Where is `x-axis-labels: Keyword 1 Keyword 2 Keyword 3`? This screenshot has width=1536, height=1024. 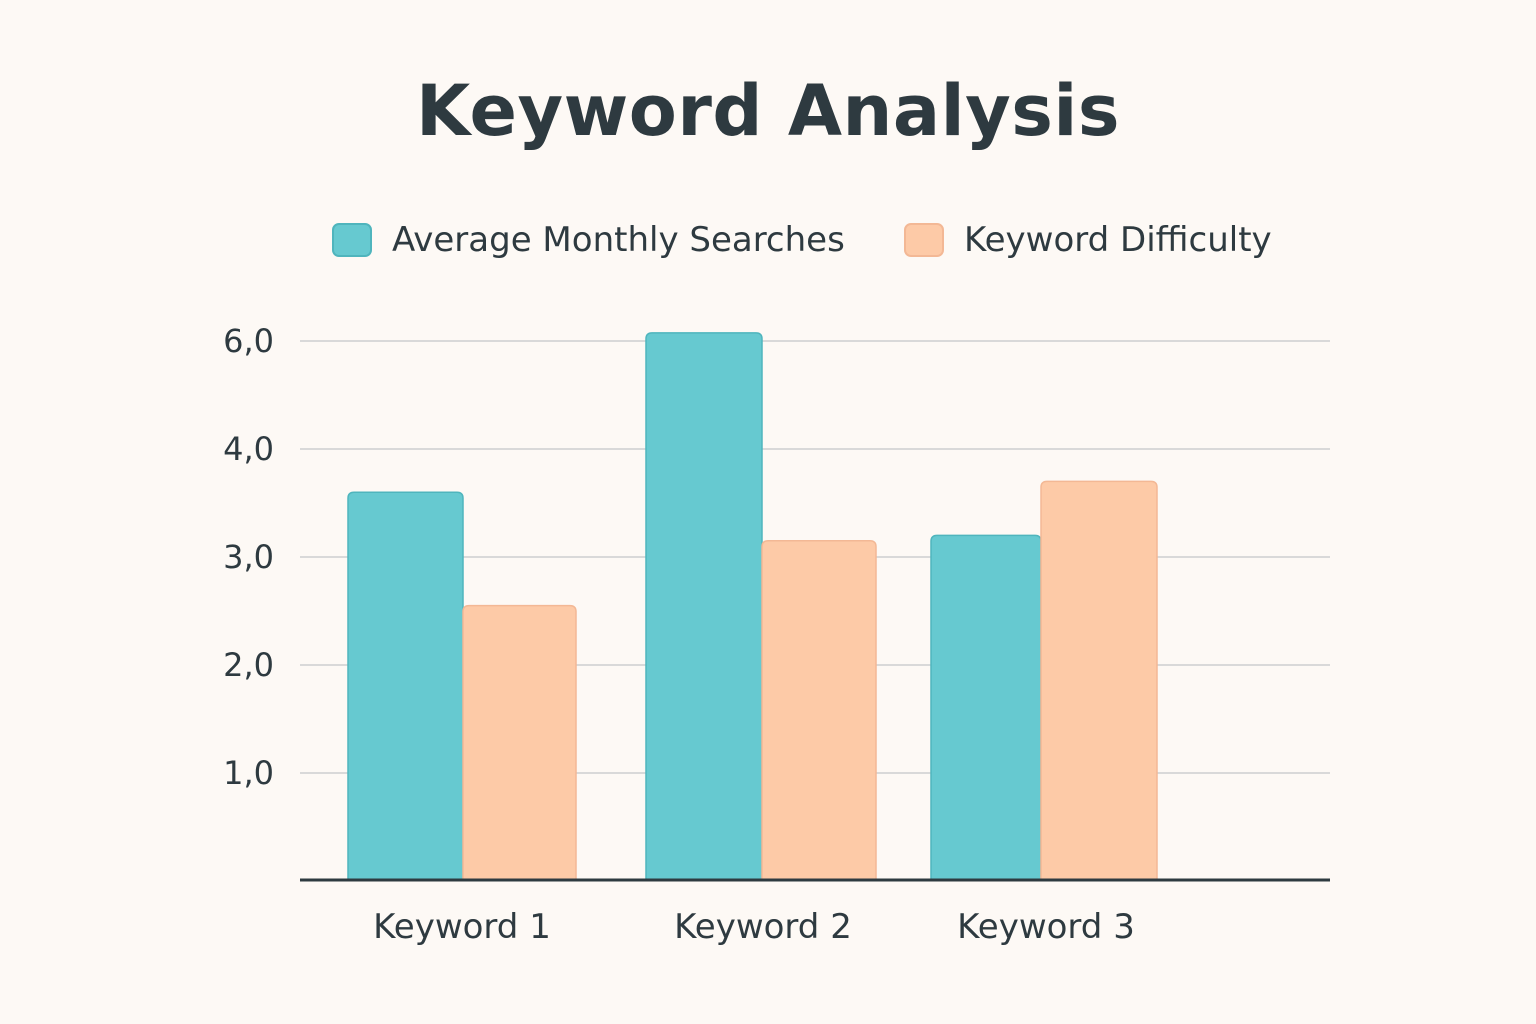 x-axis-labels: Keyword 1 Keyword 2 Keyword 3 is located at coordinates (754, 927).